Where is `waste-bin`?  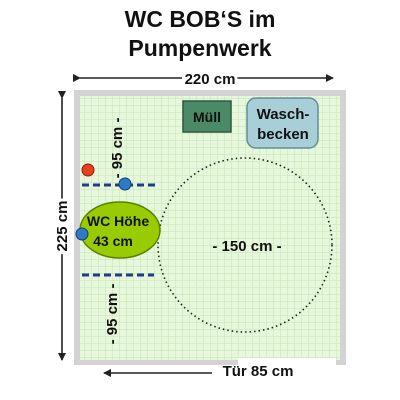 waste-bin is located at coordinates (207, 116).